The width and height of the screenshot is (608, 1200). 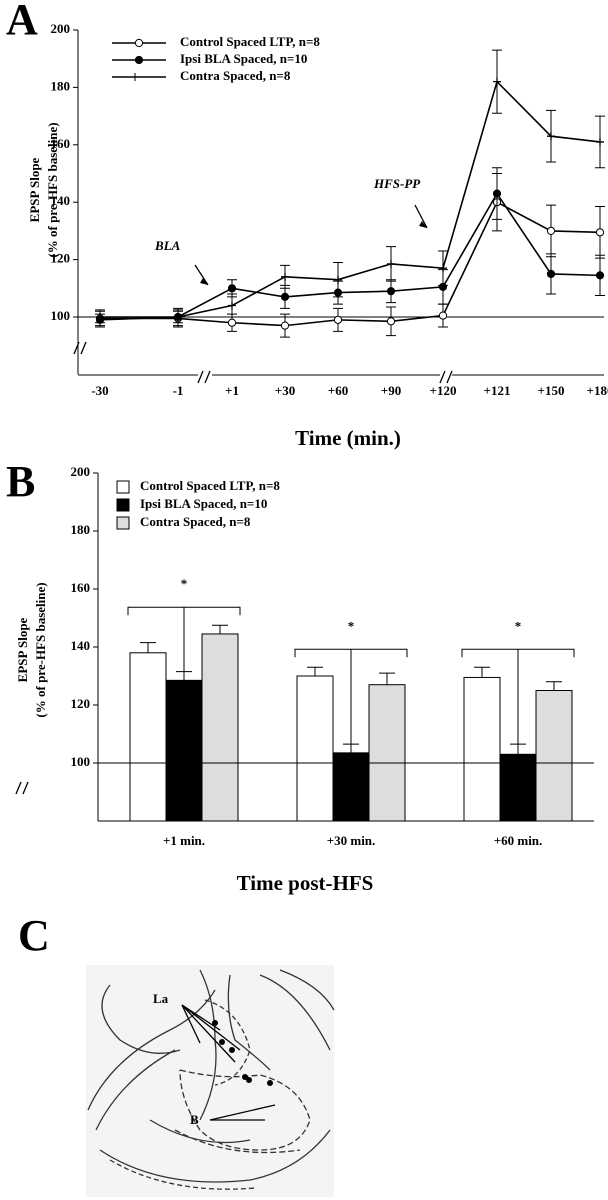 I want to click on y-tick-label: 200, so click(x=81, y=471).